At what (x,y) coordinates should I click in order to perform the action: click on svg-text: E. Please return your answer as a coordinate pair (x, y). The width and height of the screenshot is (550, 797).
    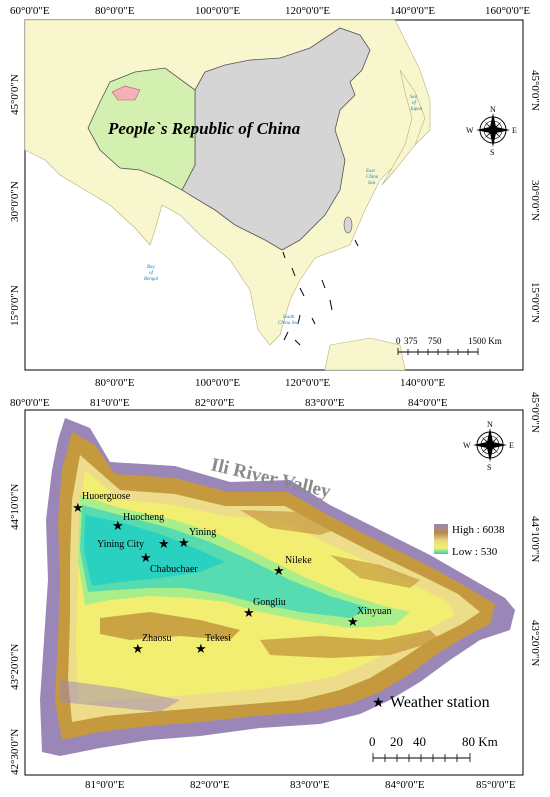
    Looking at the image, I should click on (514, 130).